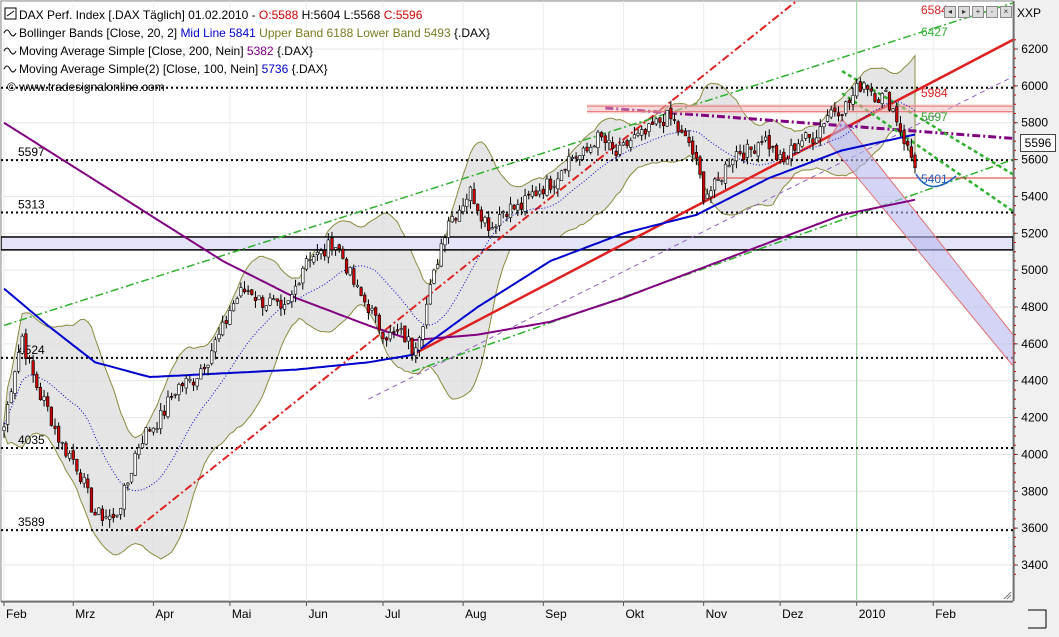 Image resolution: width=1059 pixels, height=637 pixels. What do you see at coordinates (964, 12) in the screenshot?
I see `scroll-right-icon: ▸` at bounding box center [964, 12].